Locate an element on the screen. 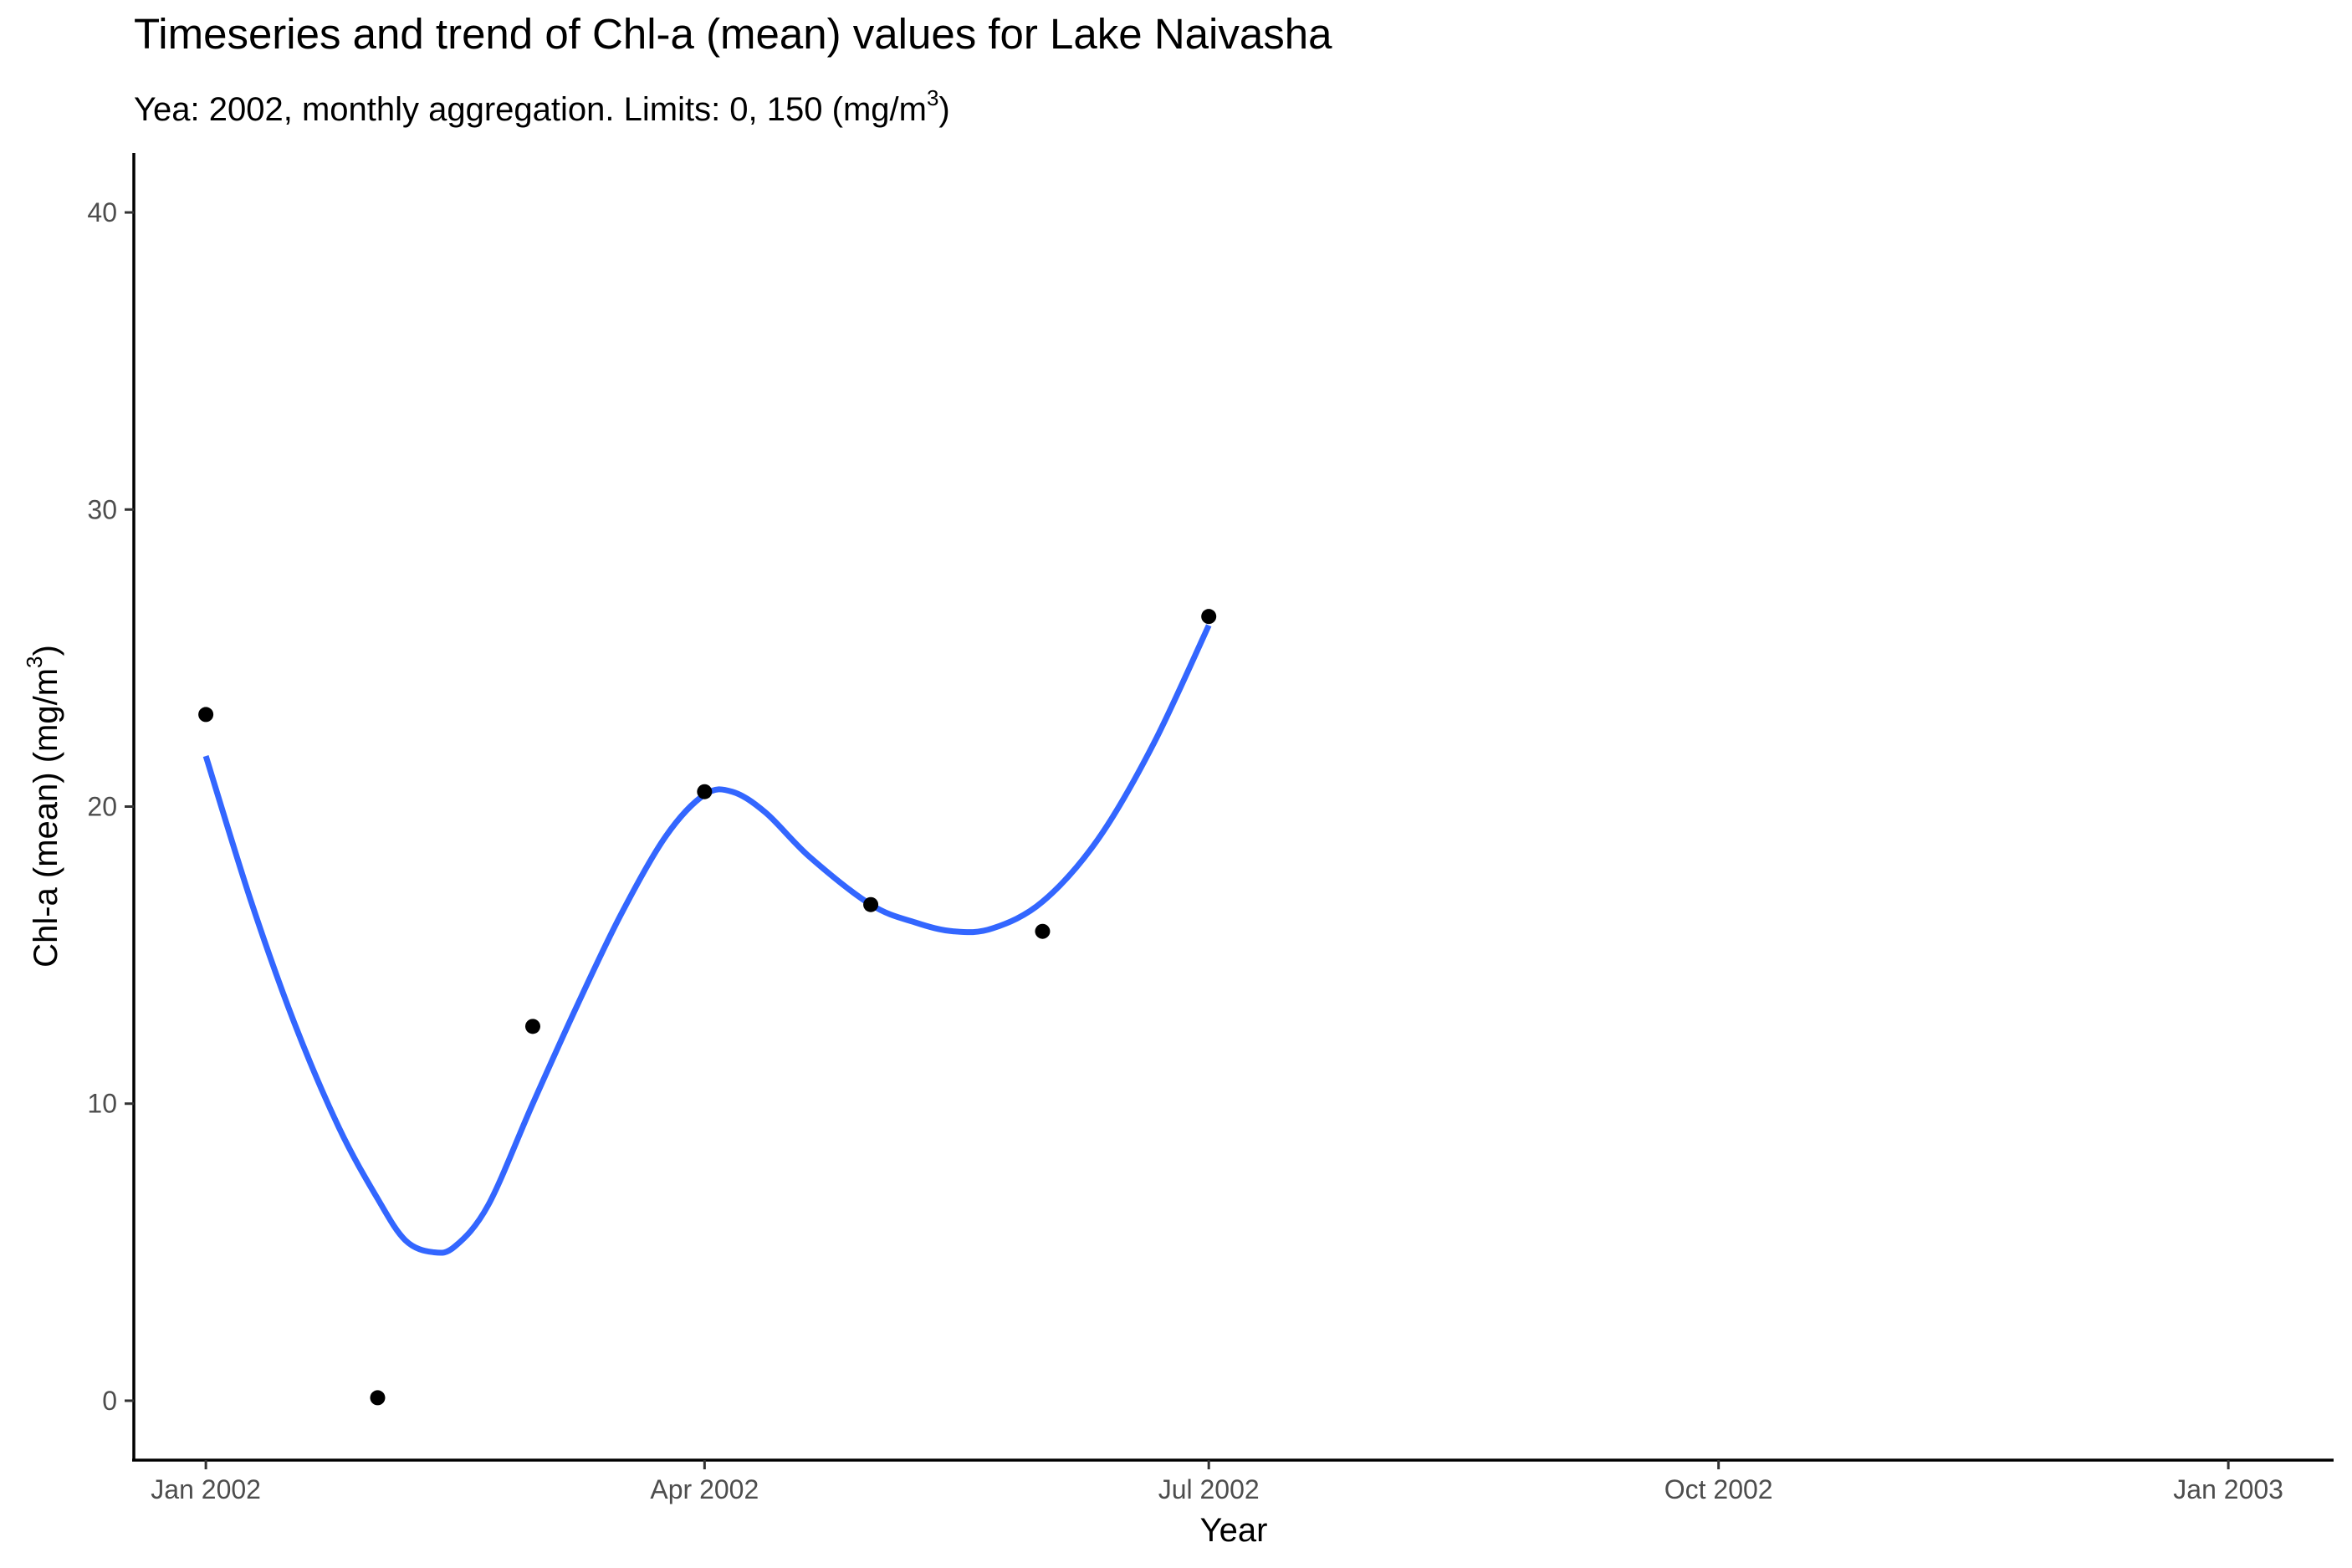 This screenshot has height=1568, width=2352. x-tick-label: Jul 2002 is located at coordinates (1209, 1489).